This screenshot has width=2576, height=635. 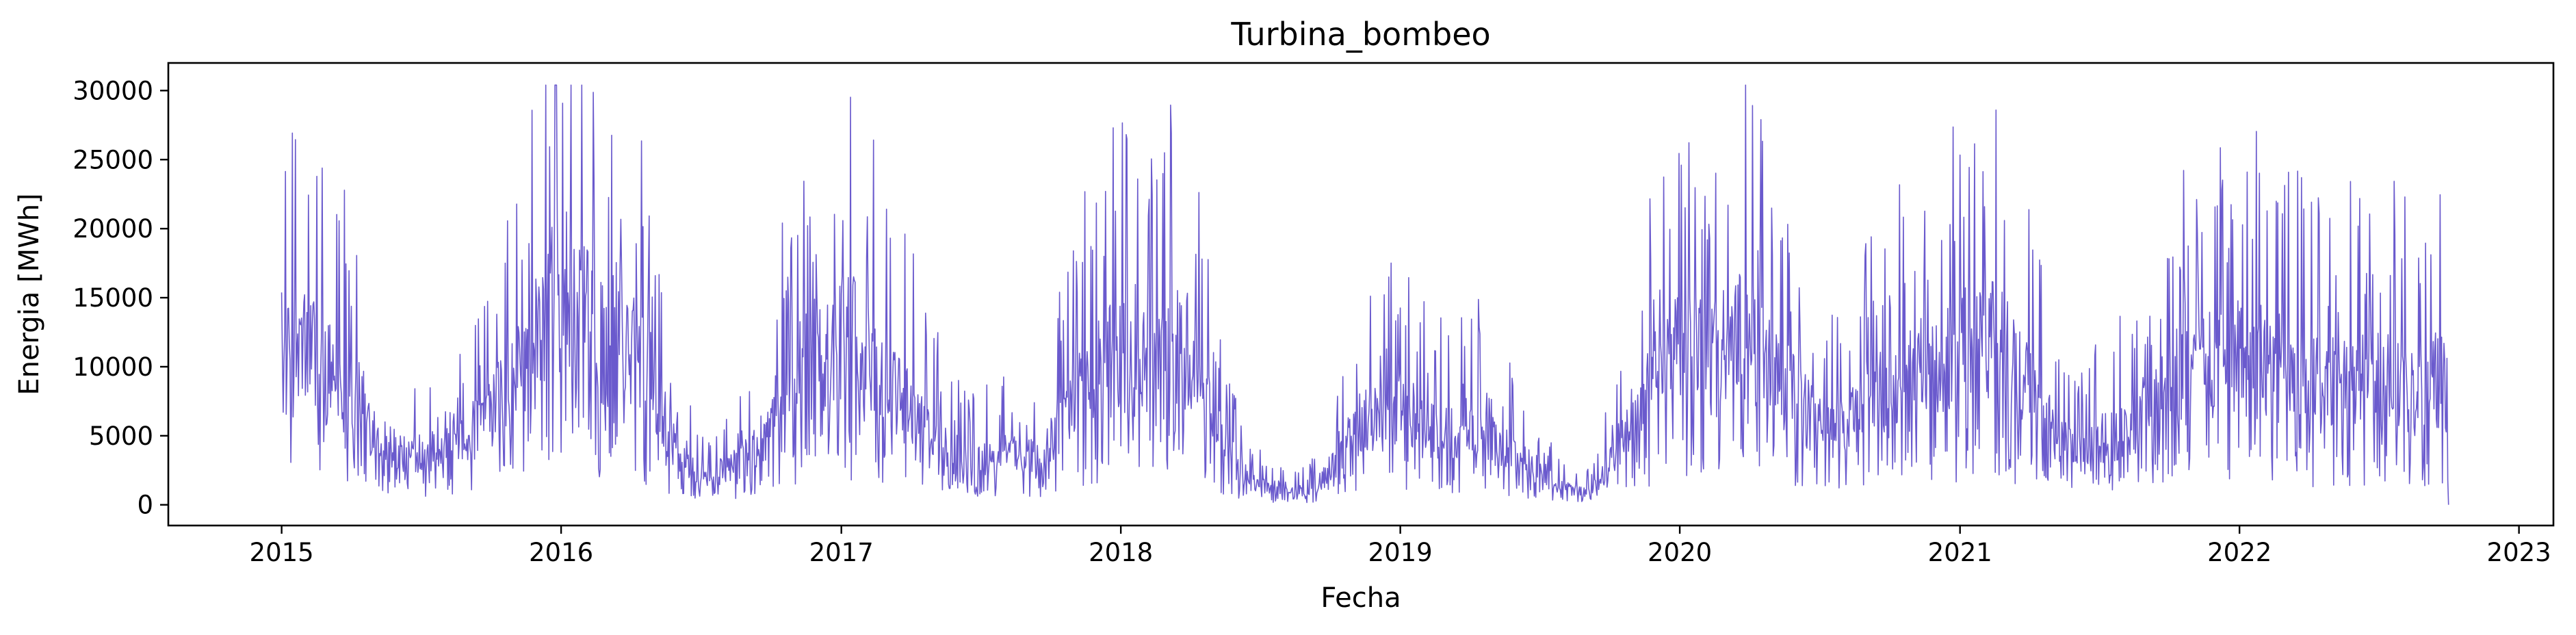 What do you see at coordinates (1400, 552) in the screenshot?
I see `x-tick-label: 2019` at bounding box center [1400, 552].